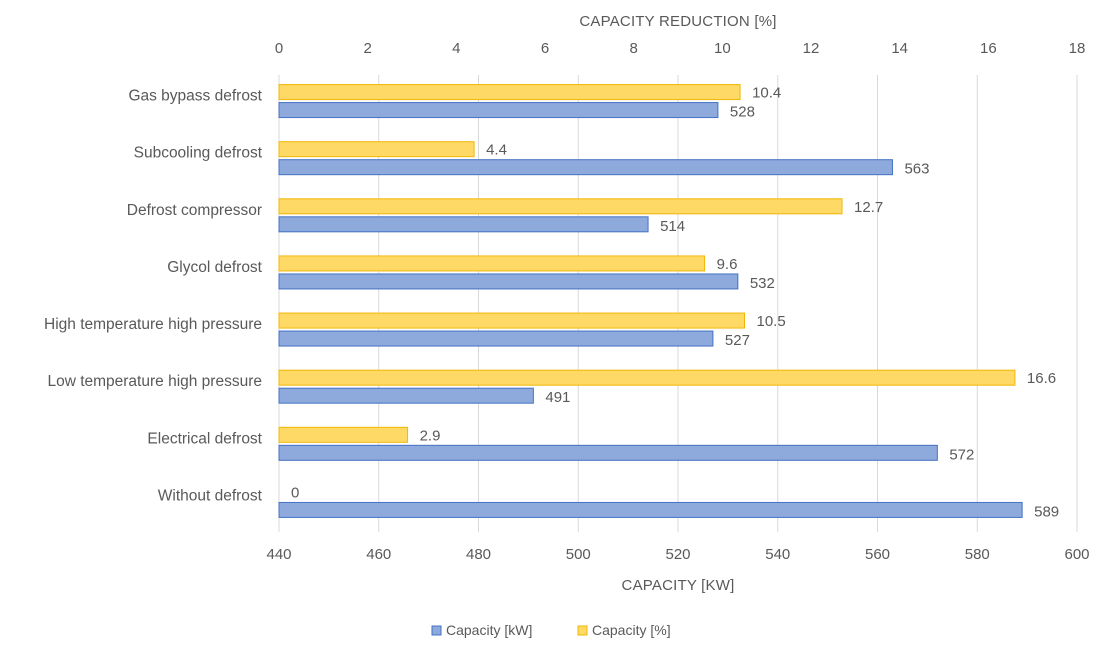  What do you see at coordinates (633, 48) in the screenshot?
I see `top-tick-label: 8` at bounding box center [633, 48].